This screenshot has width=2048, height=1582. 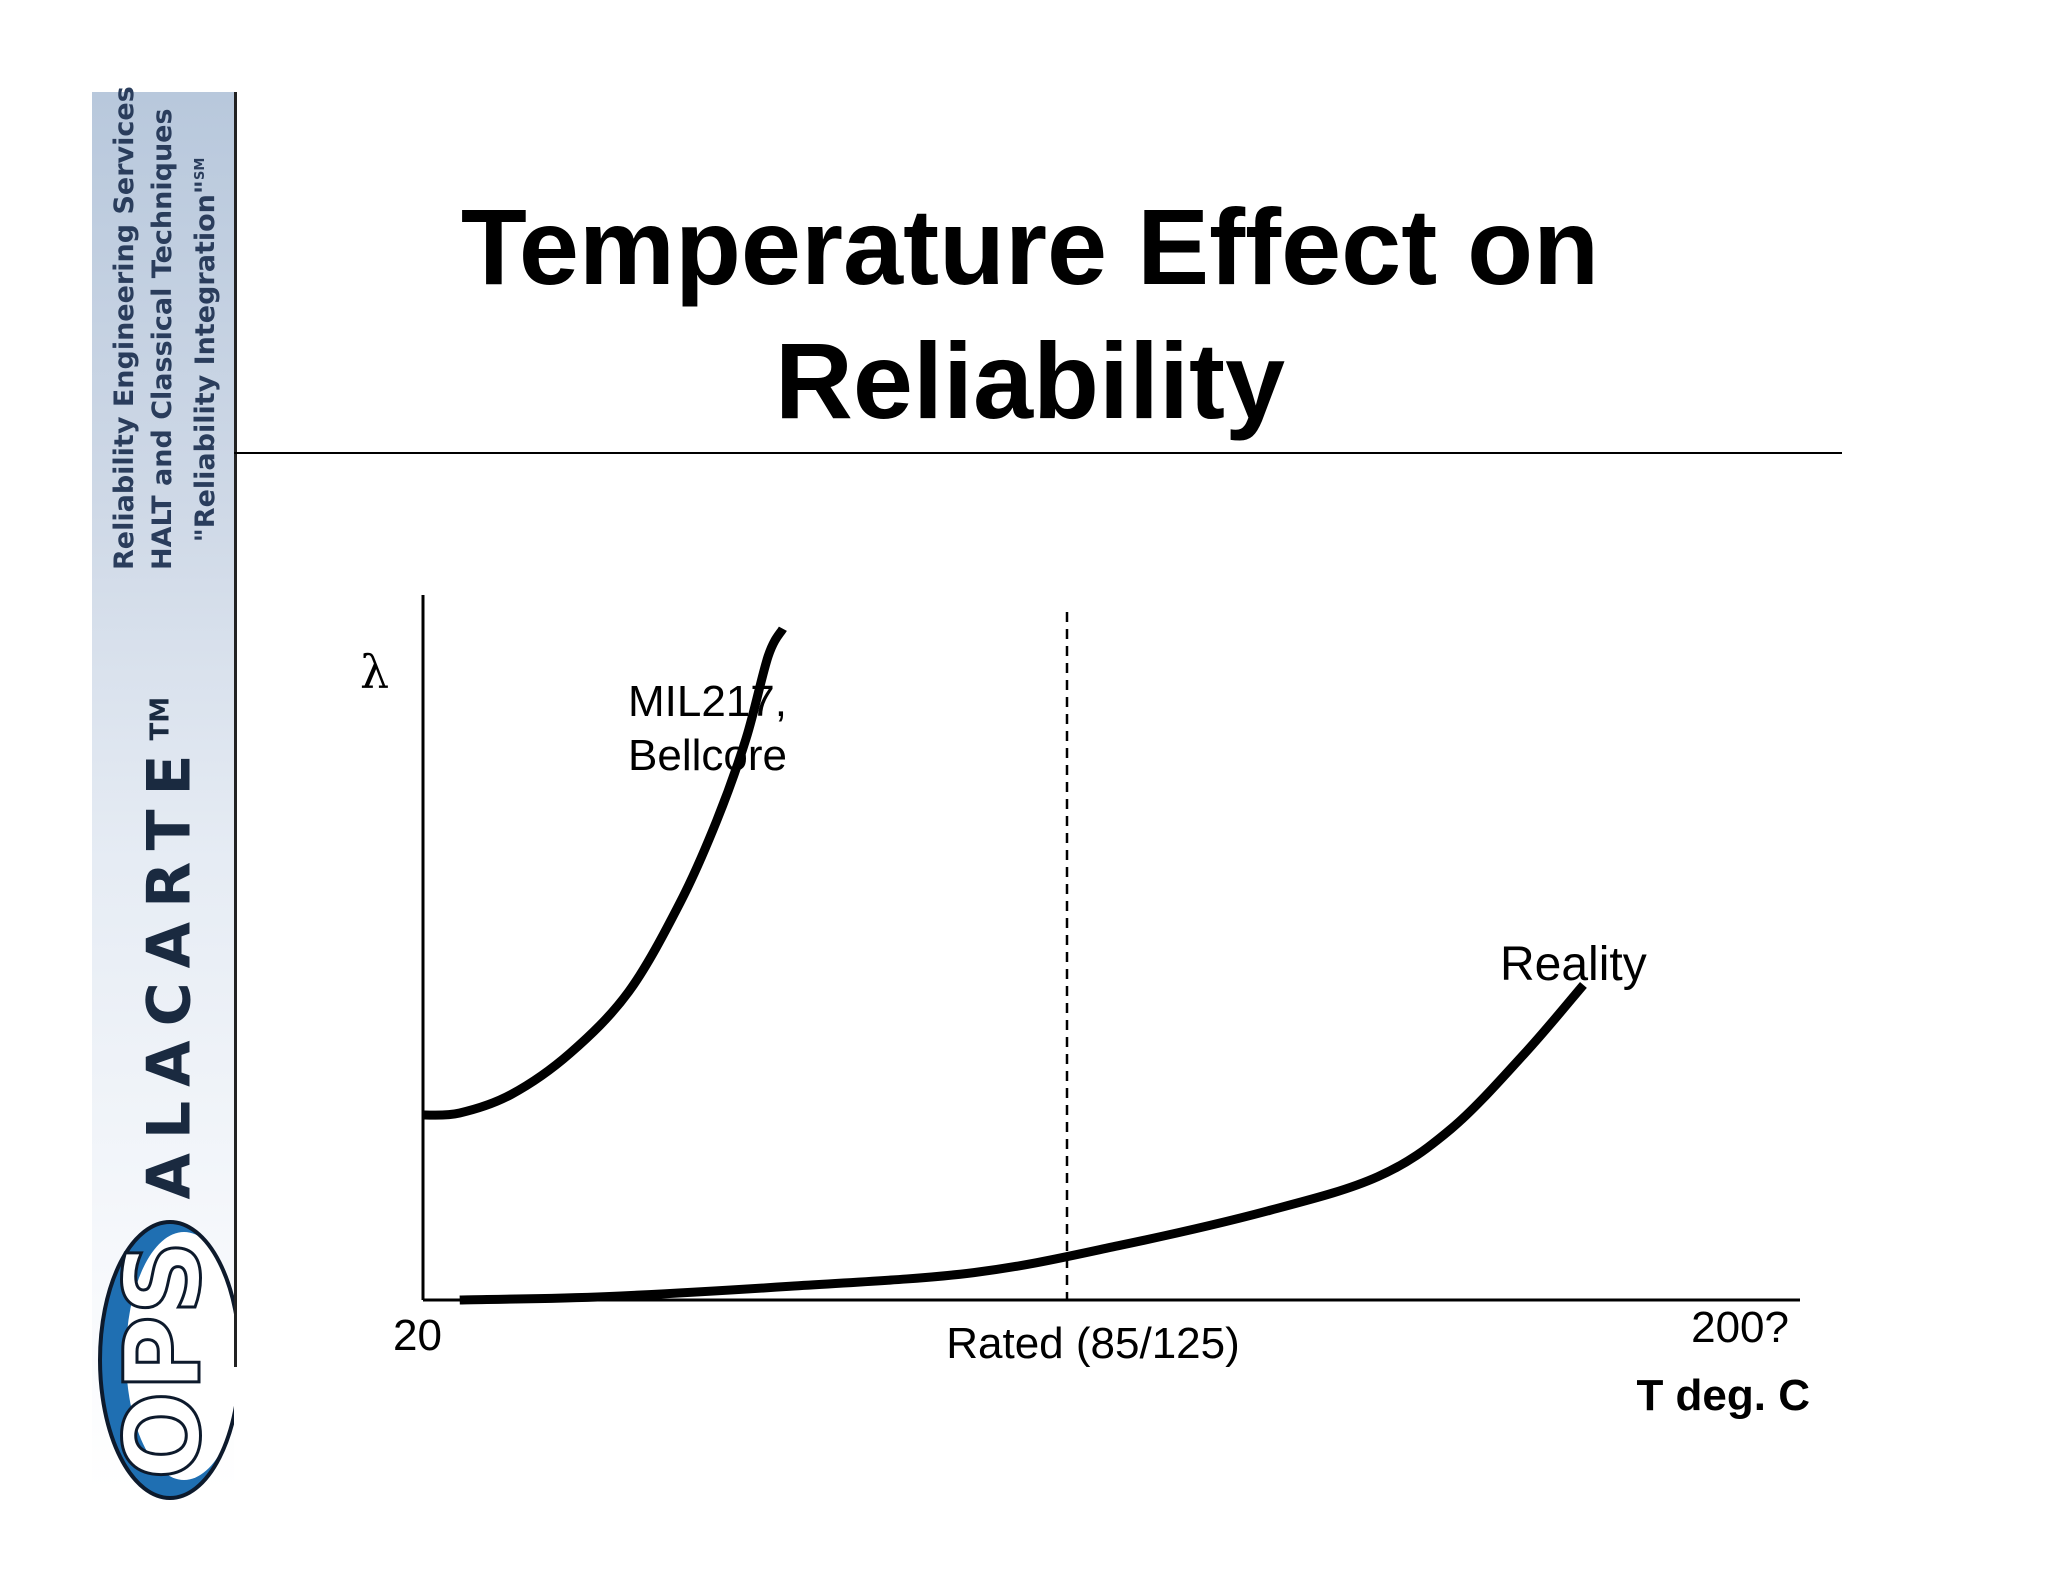 What do you see at coordinates (417, 1335) in the screenshot?
I see `x-tick-label: 20` at bounding box center [417, 1335].